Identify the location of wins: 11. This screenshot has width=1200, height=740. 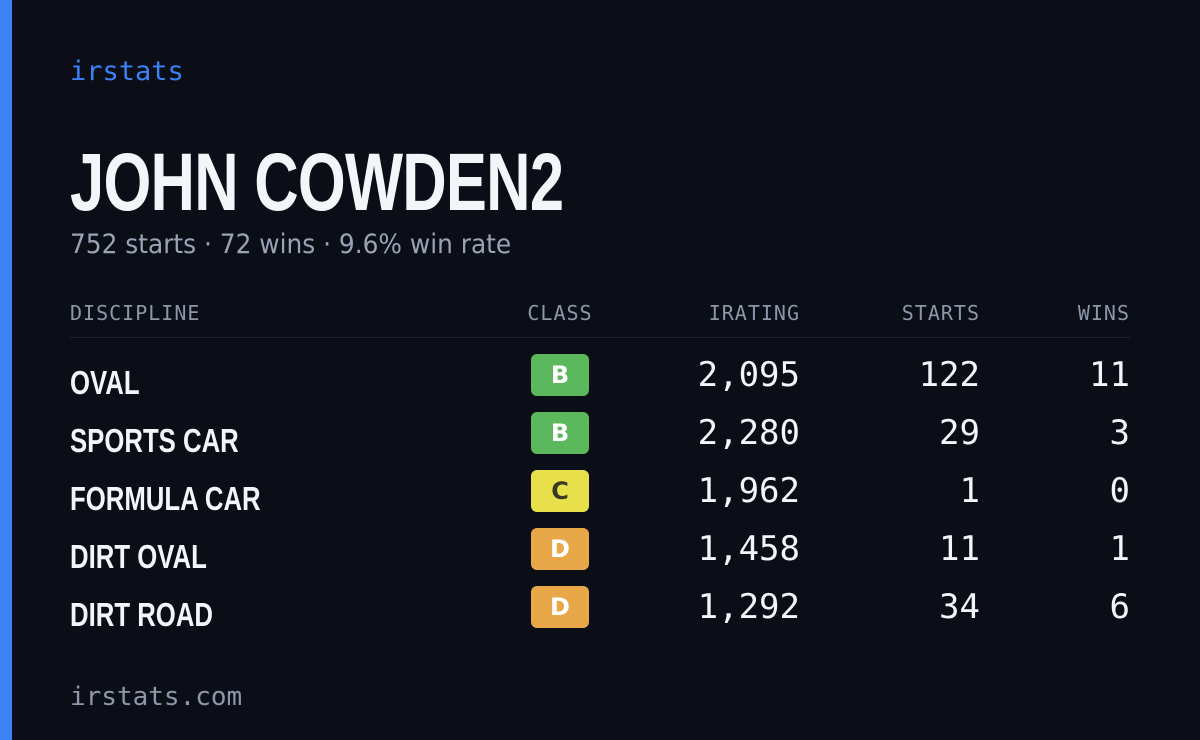
(1109, 375).